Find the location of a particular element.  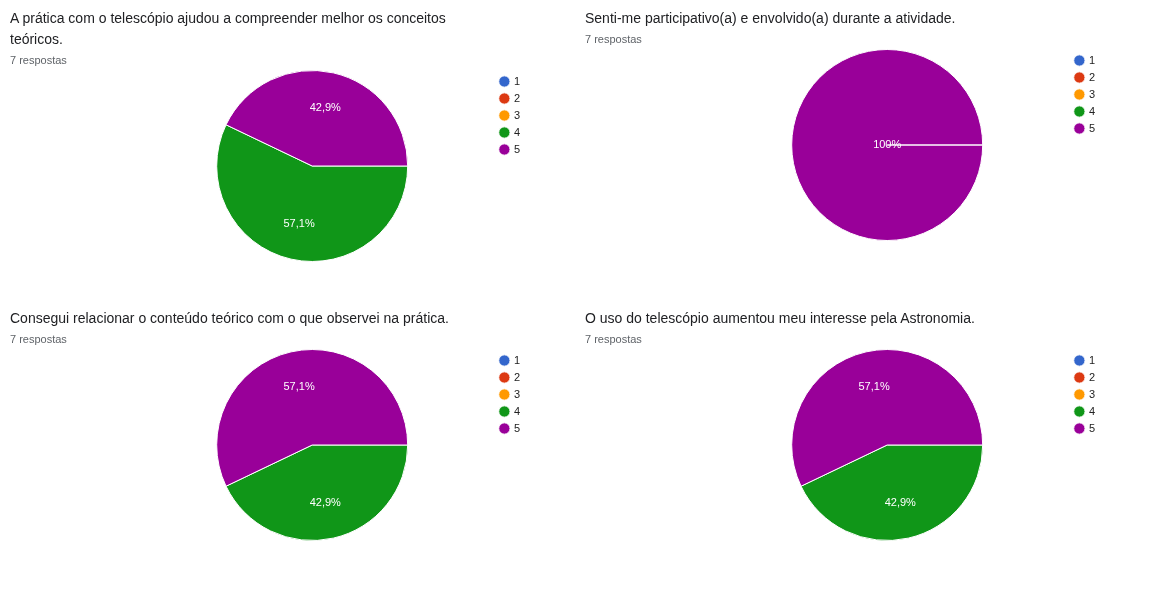

data-label: 100% is located at coordinates (887, 144).